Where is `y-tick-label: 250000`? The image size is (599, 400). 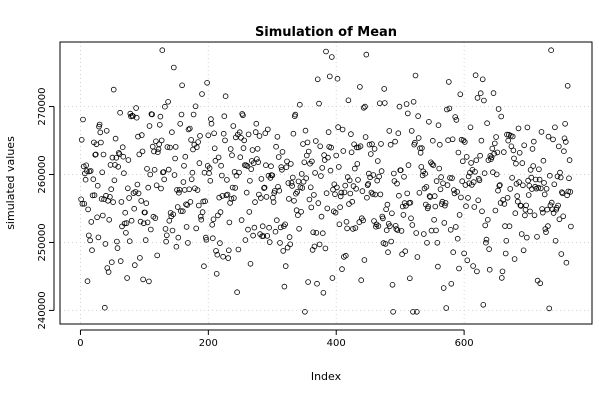 y-tick-label: 250000 is located at coordinates (42, 242).